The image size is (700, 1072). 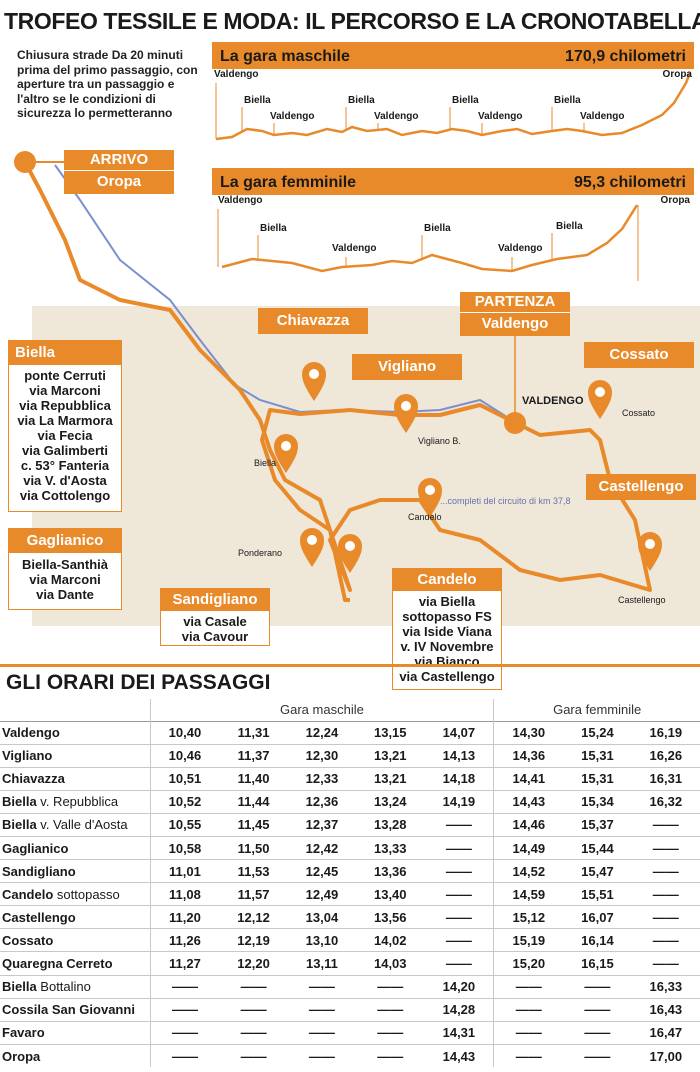 I want to click on time-cell: 12,37, so click(x=322, y=824).